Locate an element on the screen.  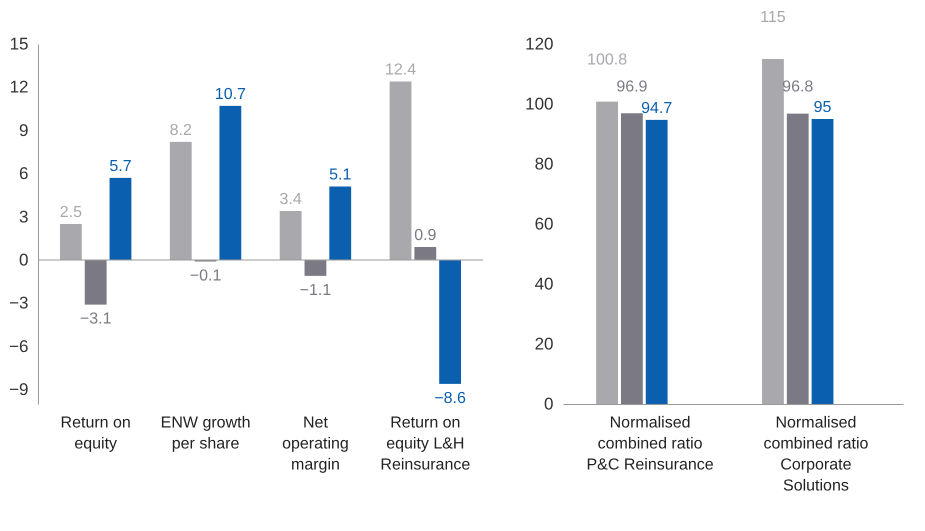
data-label: 100.8 is located at coordinates (607, 60).